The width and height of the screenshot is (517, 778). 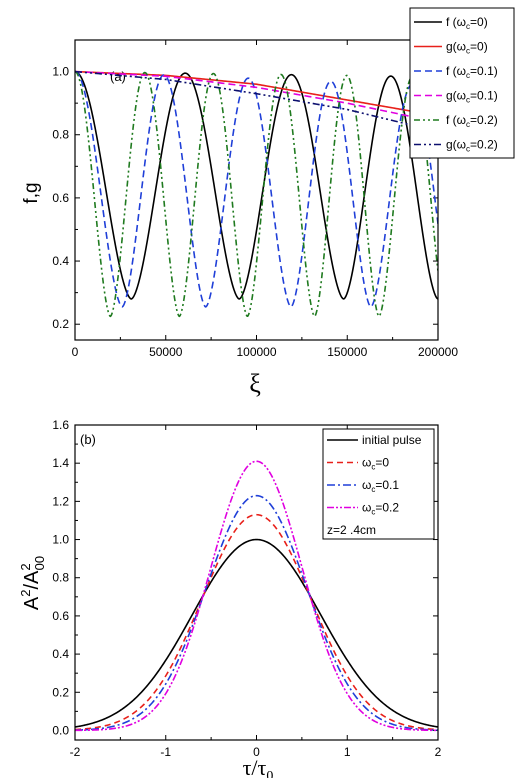 What do you see at coordinates (472, 146) in the screenshot?
I see `legend-label-a: g(ωc=0.2)` at bounding box center [472, 146].